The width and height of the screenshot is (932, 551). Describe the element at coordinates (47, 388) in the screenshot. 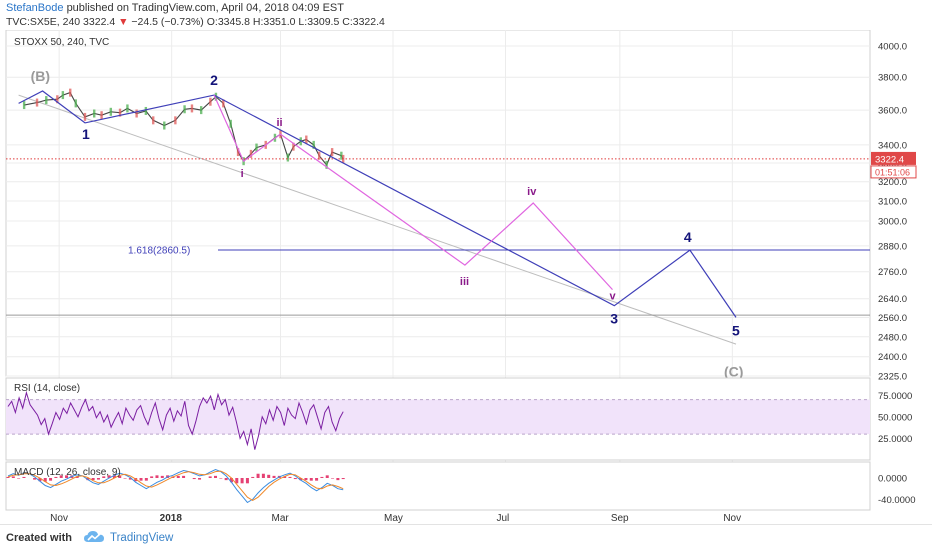

I see `rsi-title: RSI (14, close)` at that location.